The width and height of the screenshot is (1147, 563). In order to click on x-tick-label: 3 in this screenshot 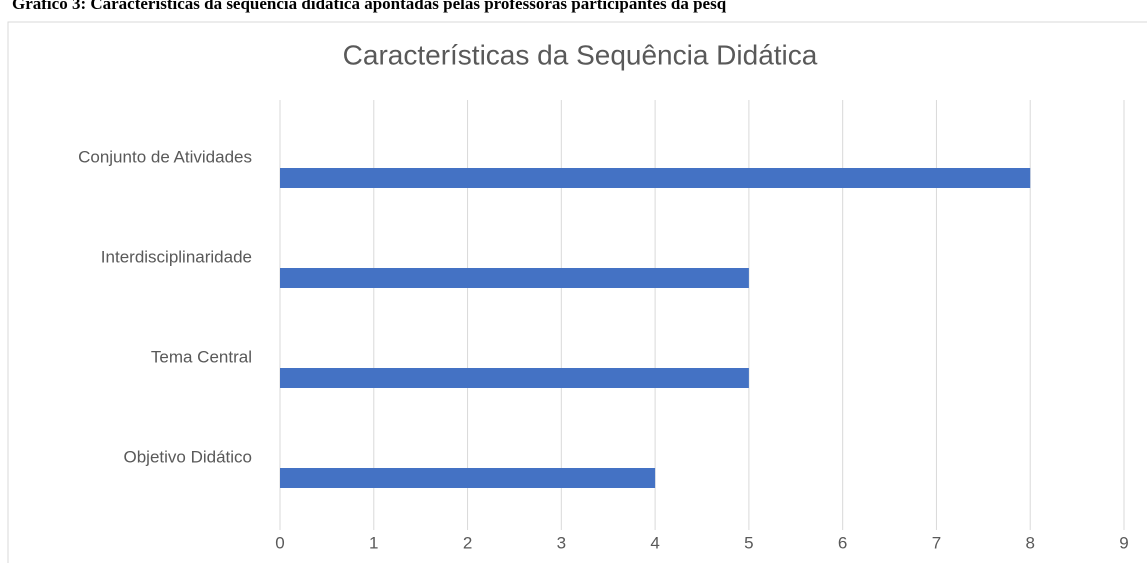, I will do `click(561, 542)`.